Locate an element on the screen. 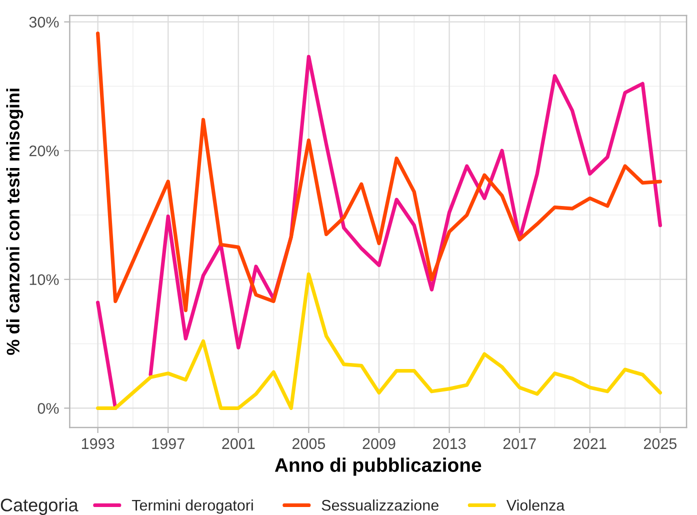 This screenshot has height=515, width=697. legend-title: Categoria is located at coordinates (39, 506).